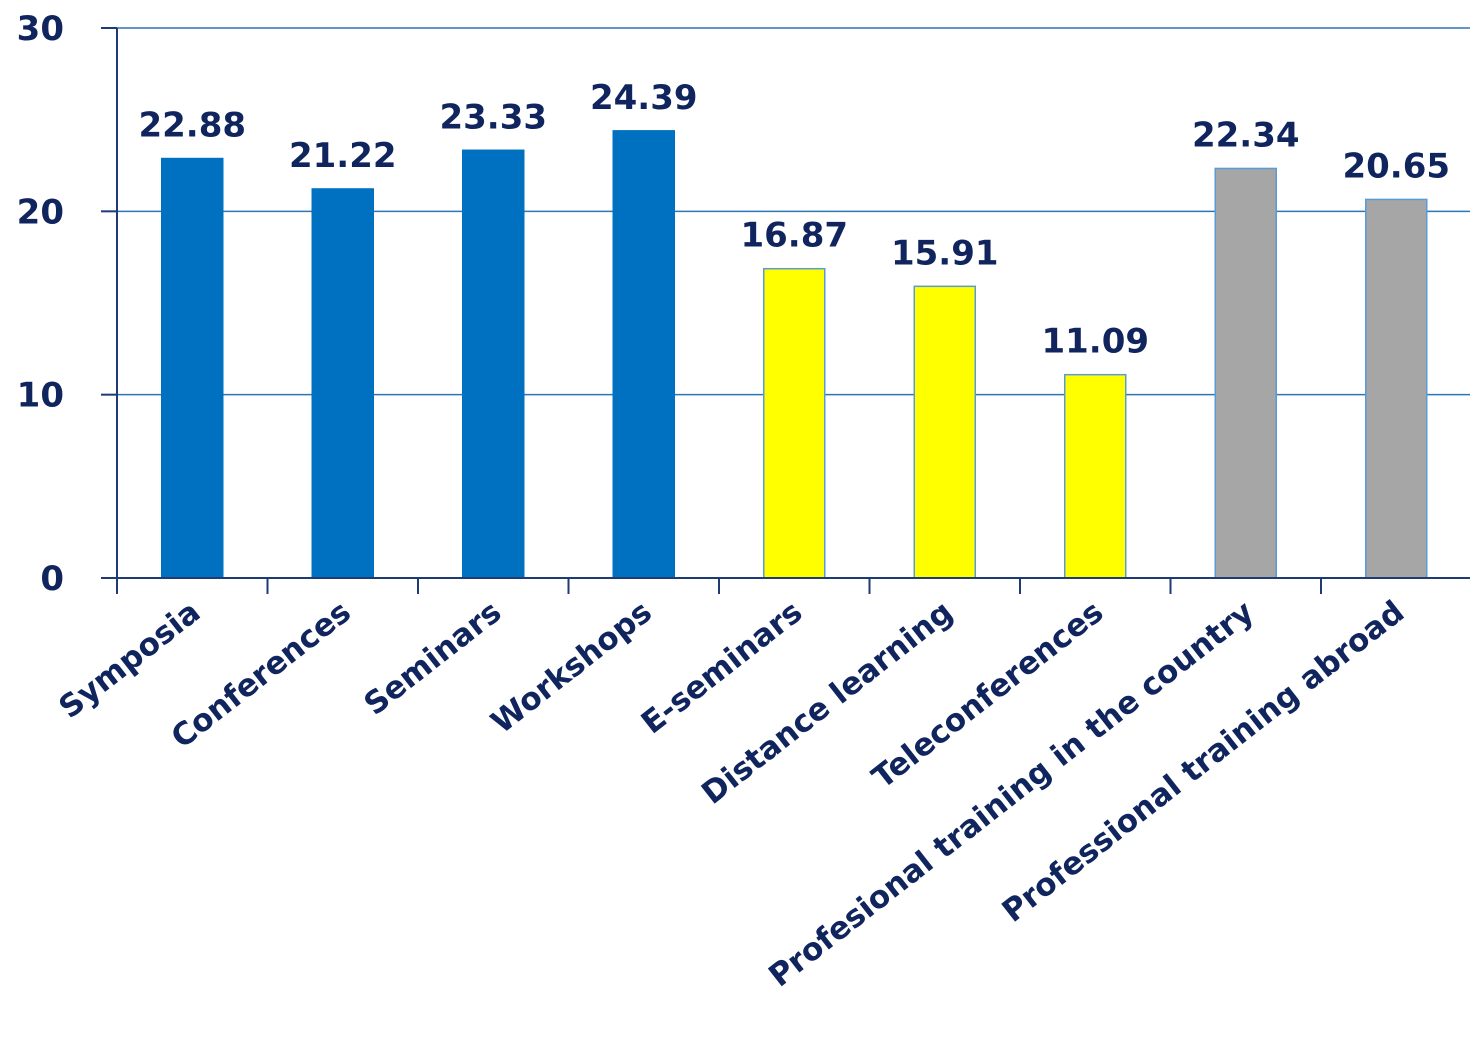 Image resolution: width=1470 pixels, height=1054 pixels. Describe the element at coordinates (52, 579) in the screenshot. I see `y-tick-label-0: 0` at that location.